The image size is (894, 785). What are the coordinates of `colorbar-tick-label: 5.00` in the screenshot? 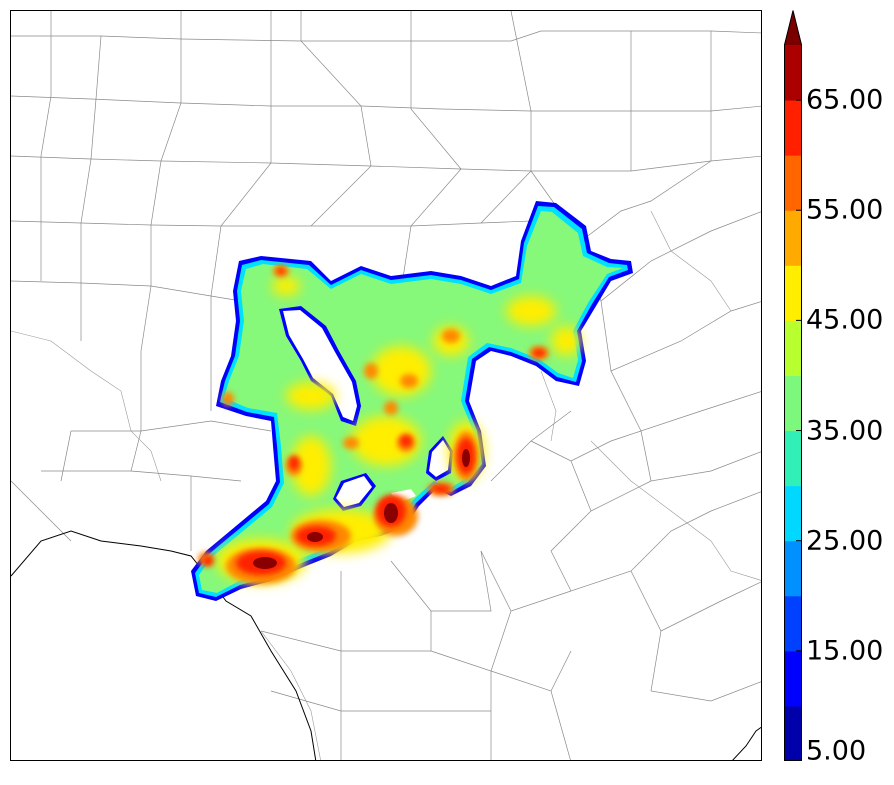 It's located at (836, 751).